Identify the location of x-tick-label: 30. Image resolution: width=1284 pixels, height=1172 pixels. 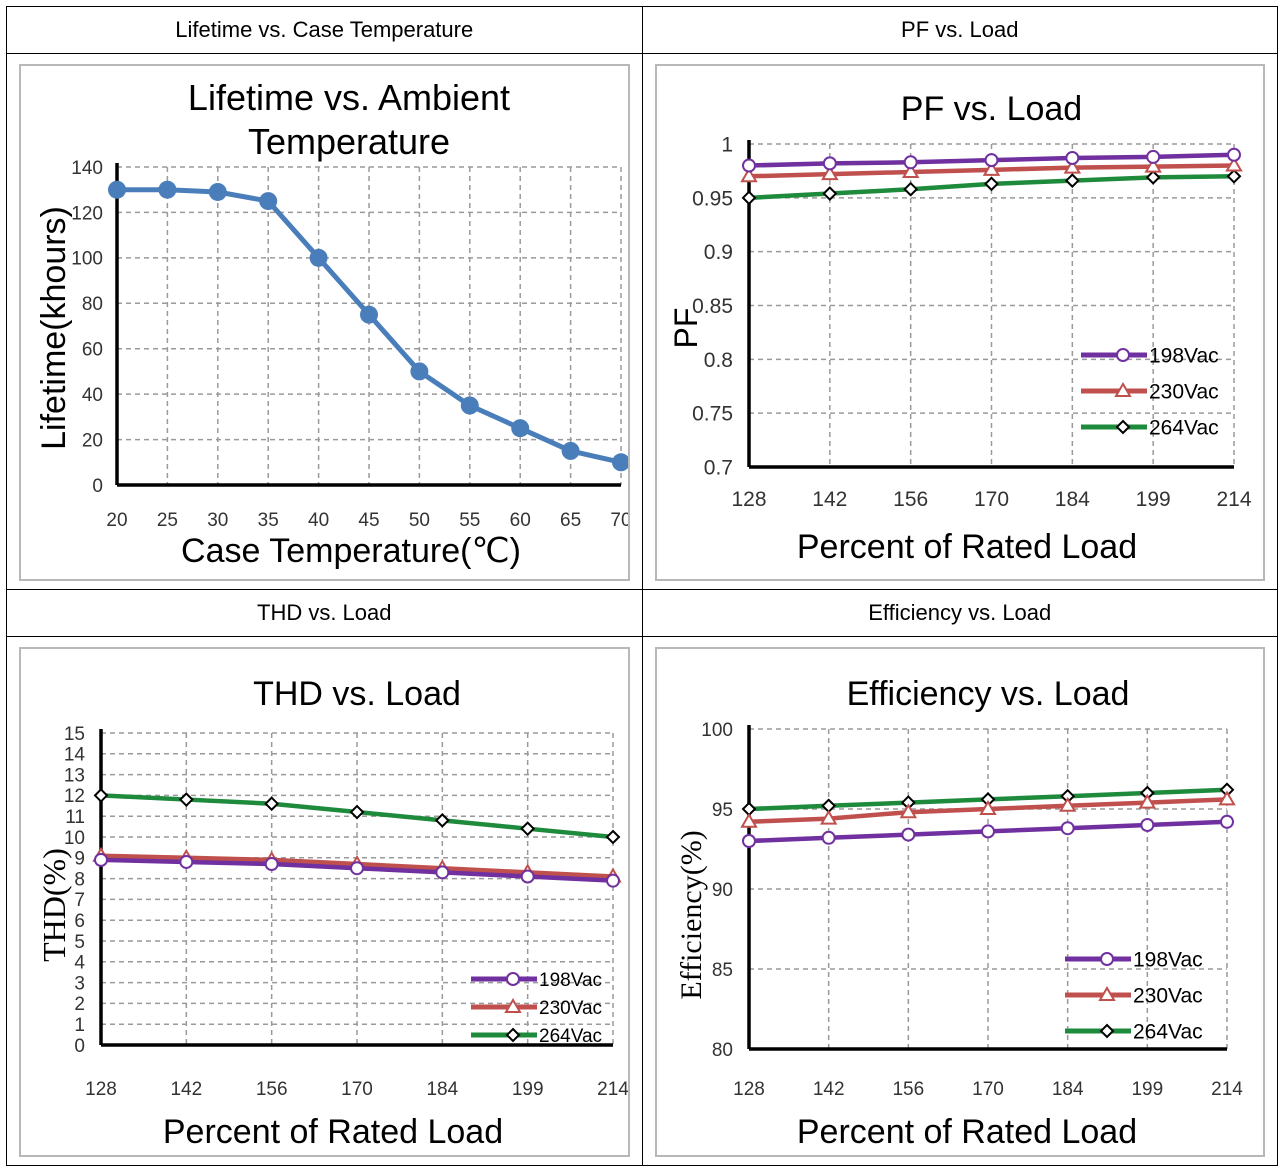
(217, 520).